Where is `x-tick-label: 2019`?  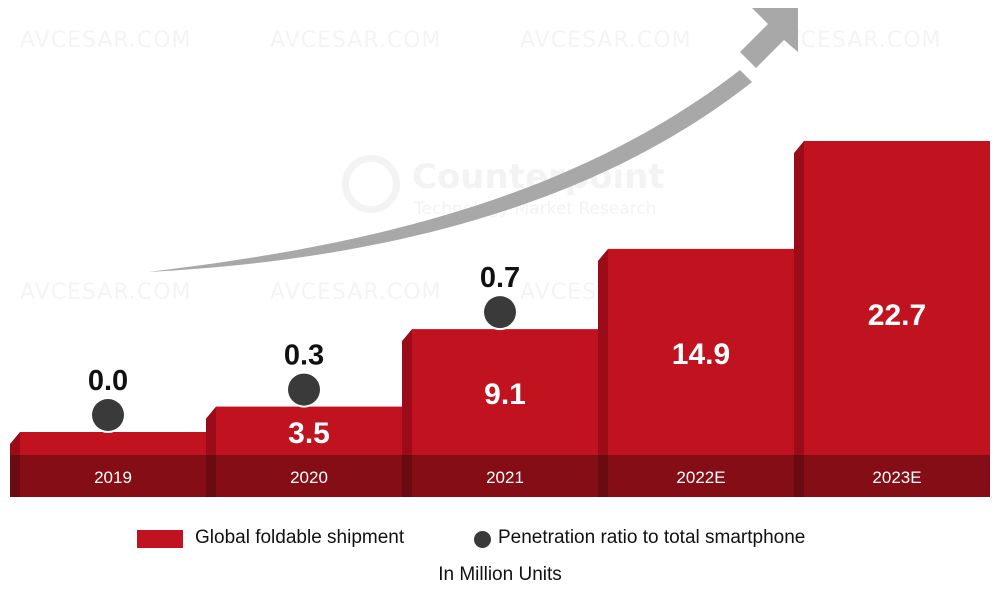
x-tick-label: 2019 is located at coordinates (113, 477).